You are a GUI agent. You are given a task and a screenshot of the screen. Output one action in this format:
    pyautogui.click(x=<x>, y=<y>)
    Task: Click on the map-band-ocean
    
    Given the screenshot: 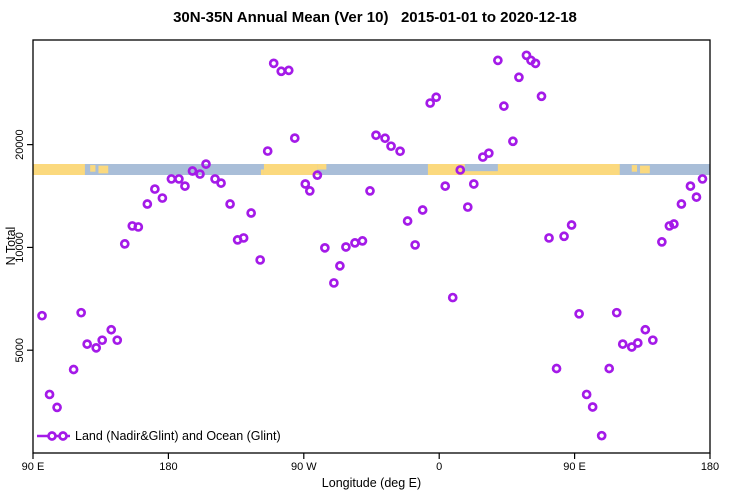 What is the action you would take?
    pyautogui.click(x=371, y=169)
    